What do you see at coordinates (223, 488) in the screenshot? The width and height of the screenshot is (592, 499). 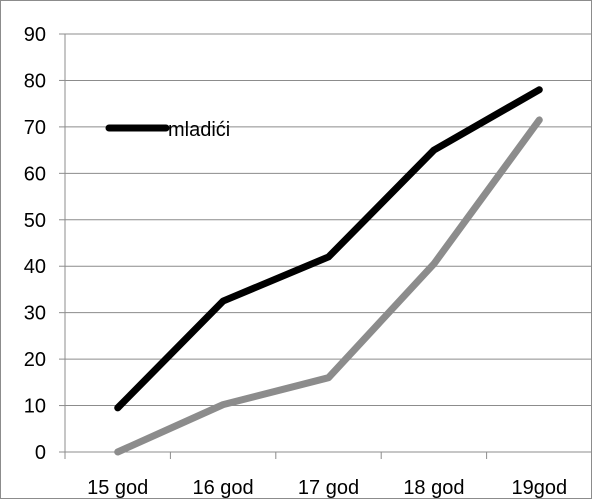 I see `x-tick-label: 16 god` at bounding box center [223, 488].